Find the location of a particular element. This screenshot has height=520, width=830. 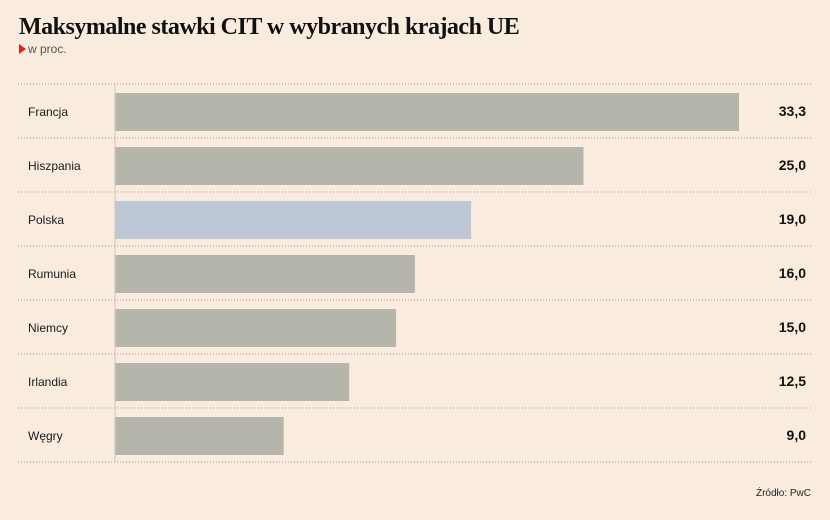

source-note: Źródło: PwC is located at coordinates (783, 493).